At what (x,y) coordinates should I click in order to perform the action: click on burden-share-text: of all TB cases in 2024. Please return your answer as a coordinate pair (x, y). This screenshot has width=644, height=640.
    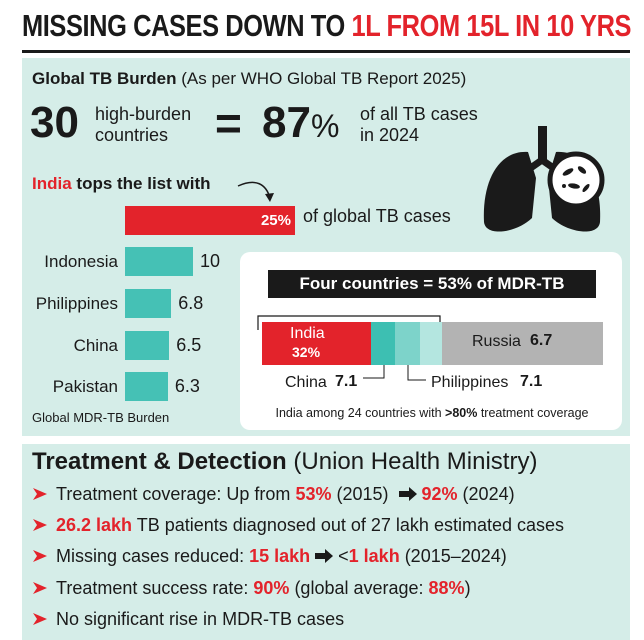
    Looking at the image, I should click on (419, 124).